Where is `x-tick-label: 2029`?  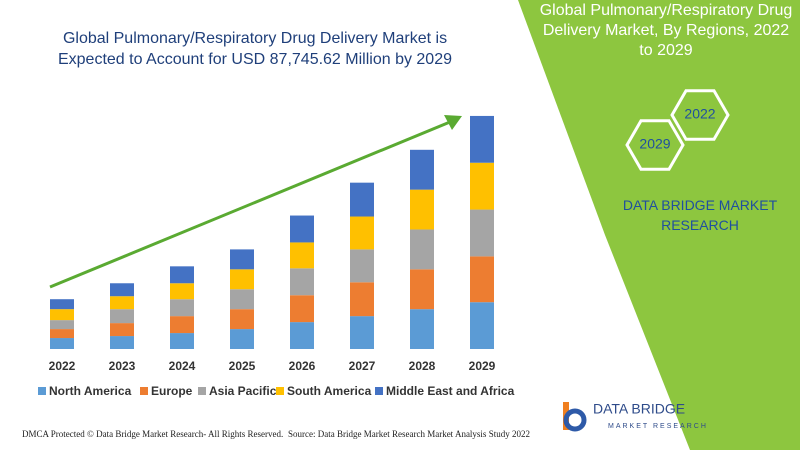
x-tick-label: 2029 is located at coordinates (482, 366).